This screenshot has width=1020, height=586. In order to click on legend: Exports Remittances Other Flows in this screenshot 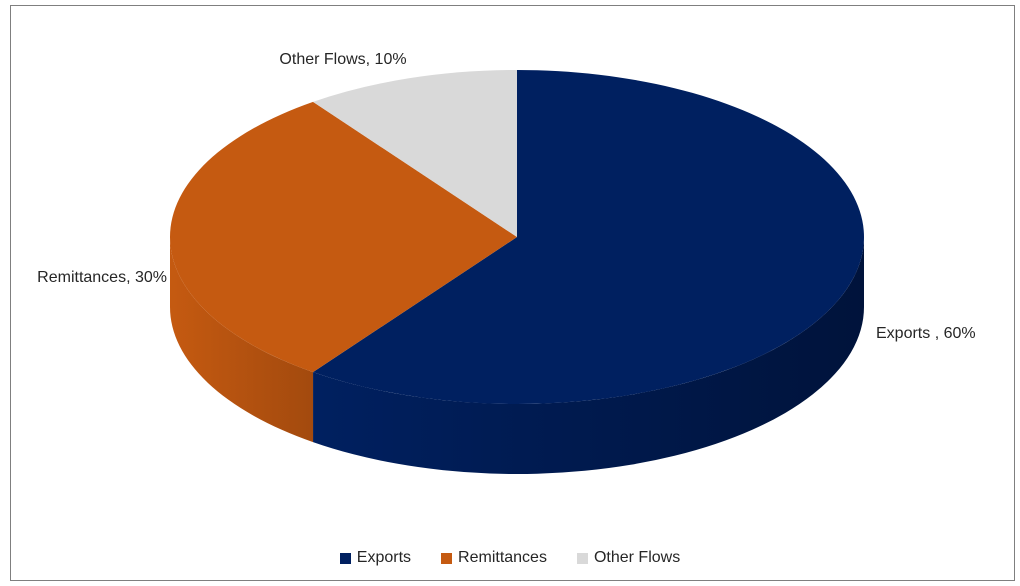, I will do `click(510, 558)`.